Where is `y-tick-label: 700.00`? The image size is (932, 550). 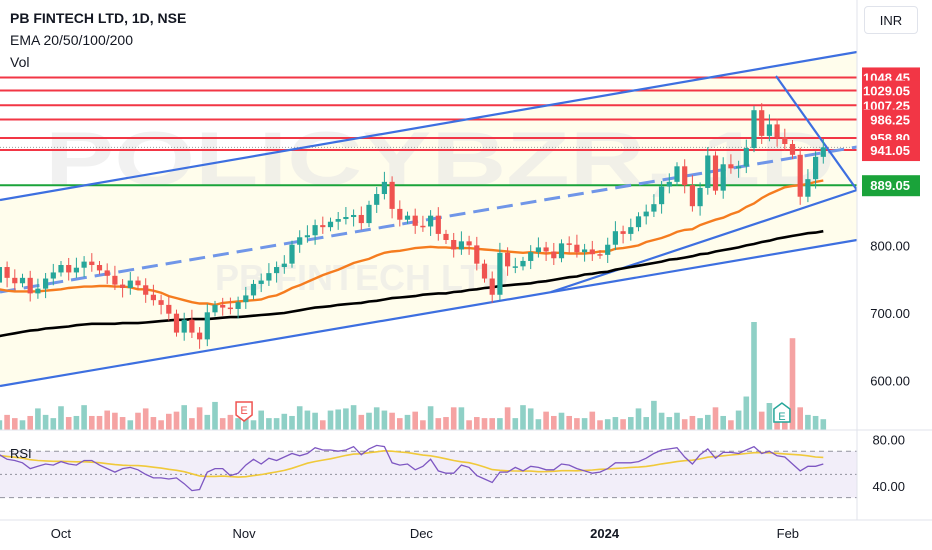
y-tick-label: 700.00 is located at coordinates (890, 313).